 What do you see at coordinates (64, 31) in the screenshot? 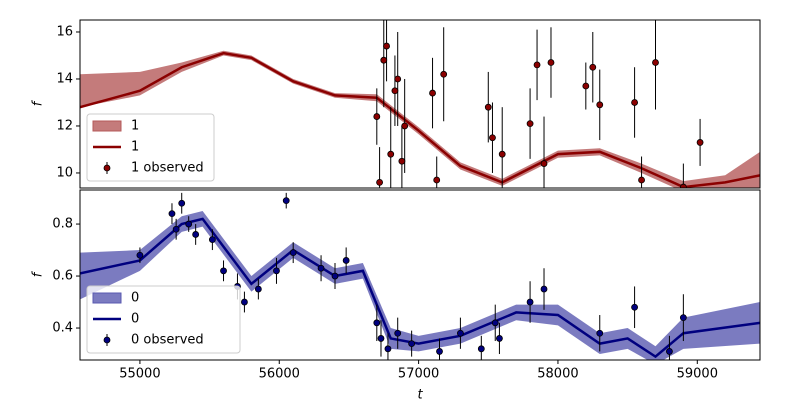
I see `y-tick-label: 16` at bounding box center [64, 31].